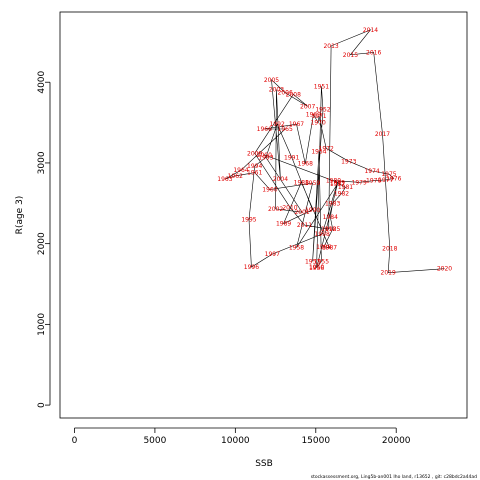 Image resolution: width=480 pixels, height=480 pixels. Describe the element at coordinates (240, 170) in the screenshot. I see `year-label-1964: 1964` at that location.